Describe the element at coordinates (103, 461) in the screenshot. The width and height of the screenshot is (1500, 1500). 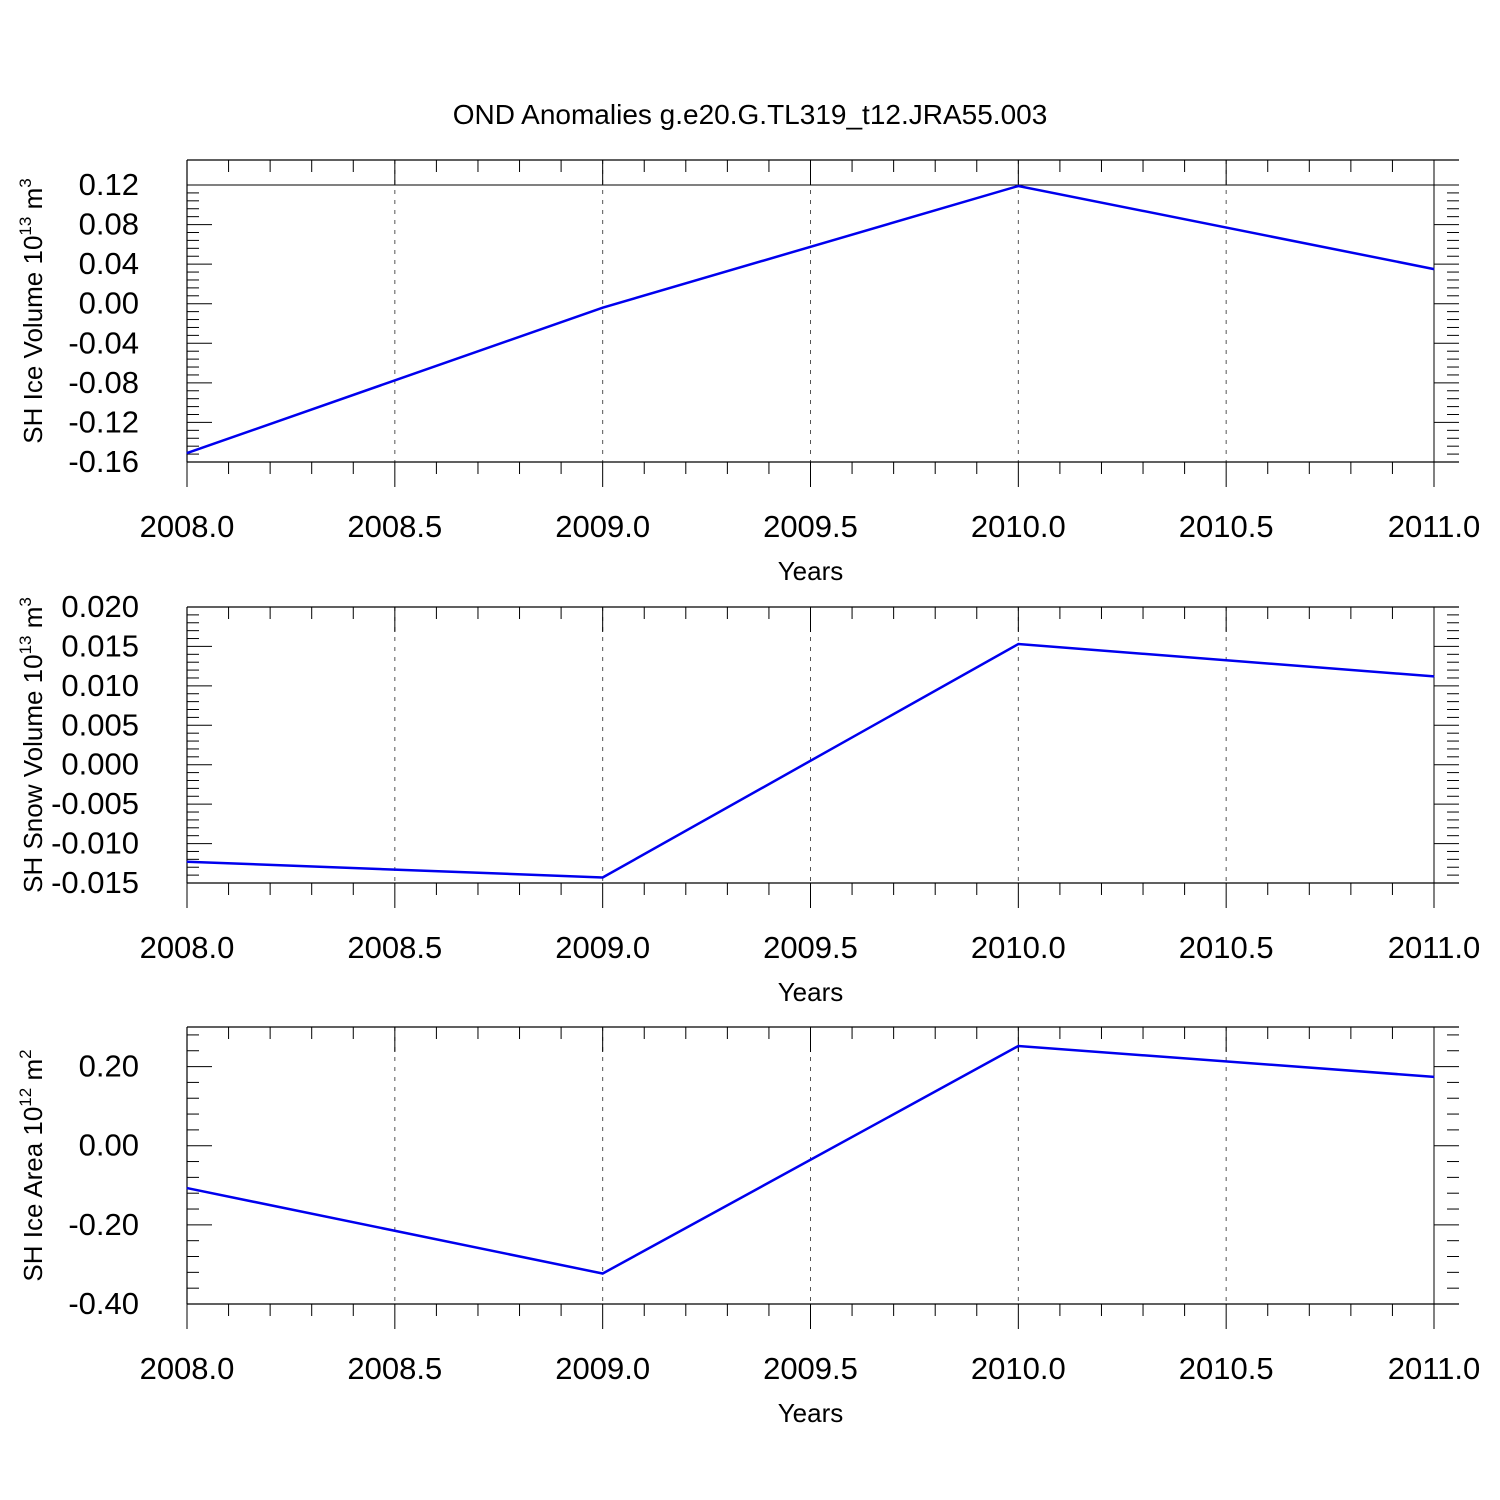
I see `y-tick-label: -0.16` at that location.